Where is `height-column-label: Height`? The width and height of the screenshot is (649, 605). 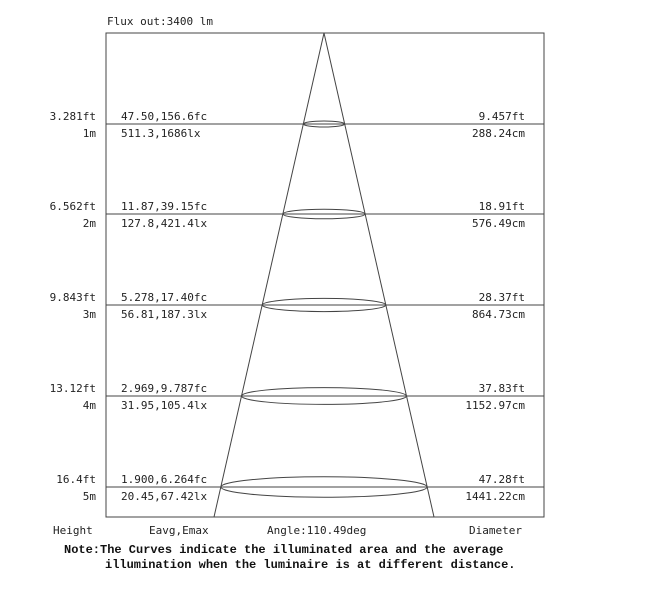
height-column-label: Height is located at coordinates (73, 530).